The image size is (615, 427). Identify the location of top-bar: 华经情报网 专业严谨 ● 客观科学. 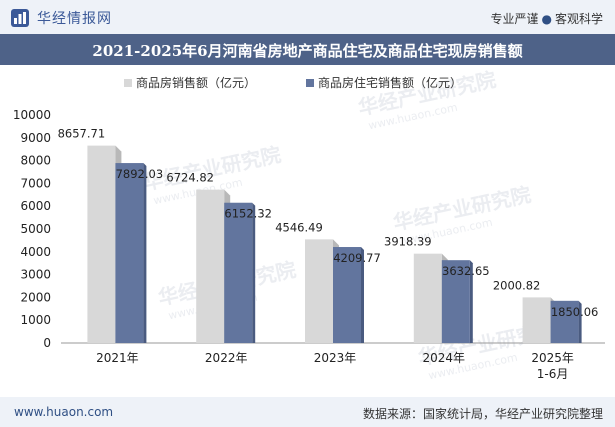
(307, 17).